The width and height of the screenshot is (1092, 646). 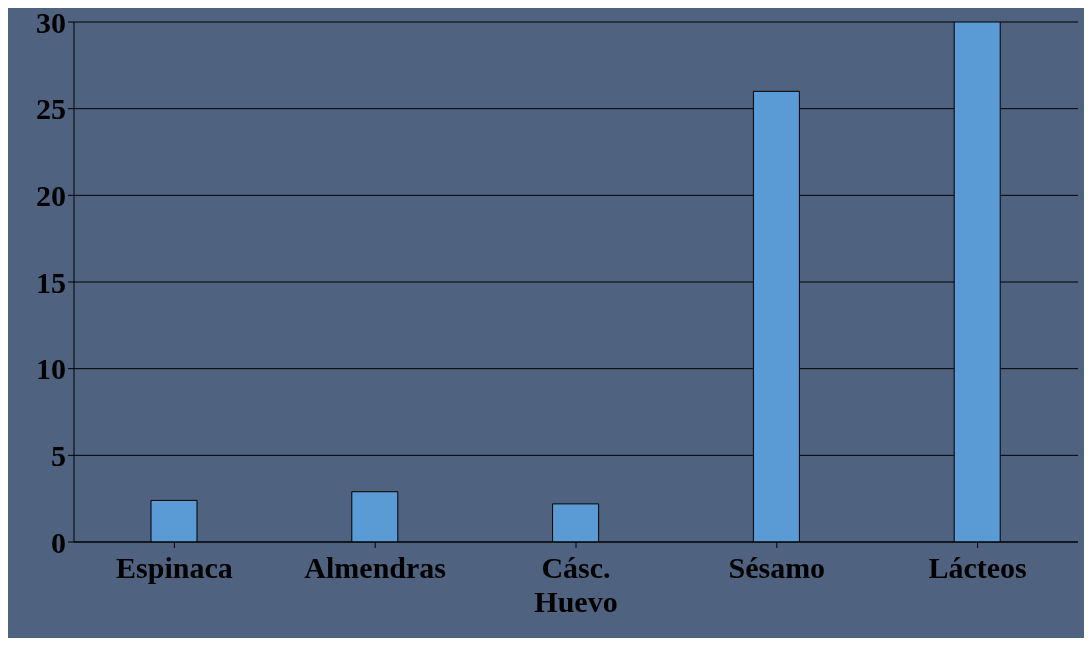 What do you see at coordinates (777, 567) in the screenshot?
I see `x-tick-label: Sésamo` at bounding box center [777, 567].